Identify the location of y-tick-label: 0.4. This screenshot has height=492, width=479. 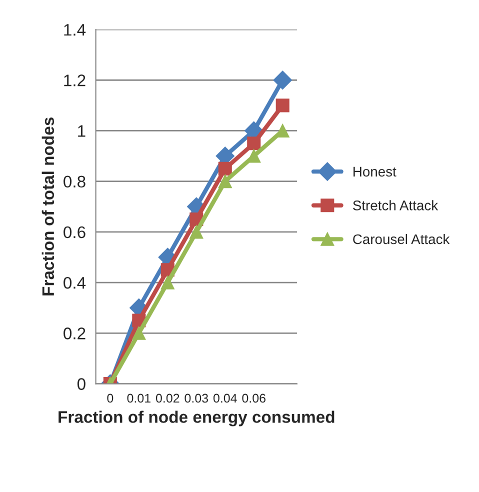
(75, 282).